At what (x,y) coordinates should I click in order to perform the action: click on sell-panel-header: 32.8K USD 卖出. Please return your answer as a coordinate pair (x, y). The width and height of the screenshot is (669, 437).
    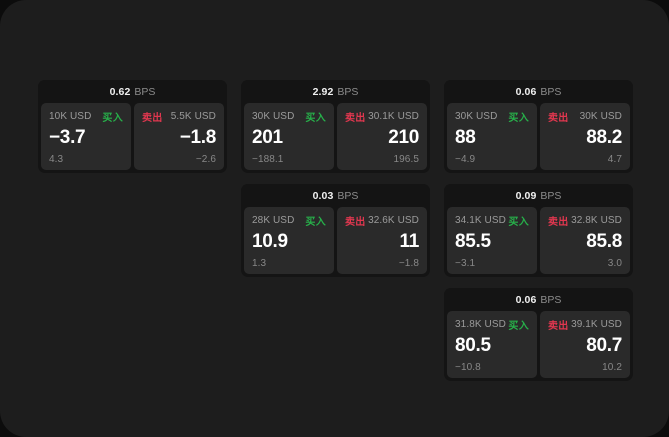
    Looking at the image, I should click on (585, 221).